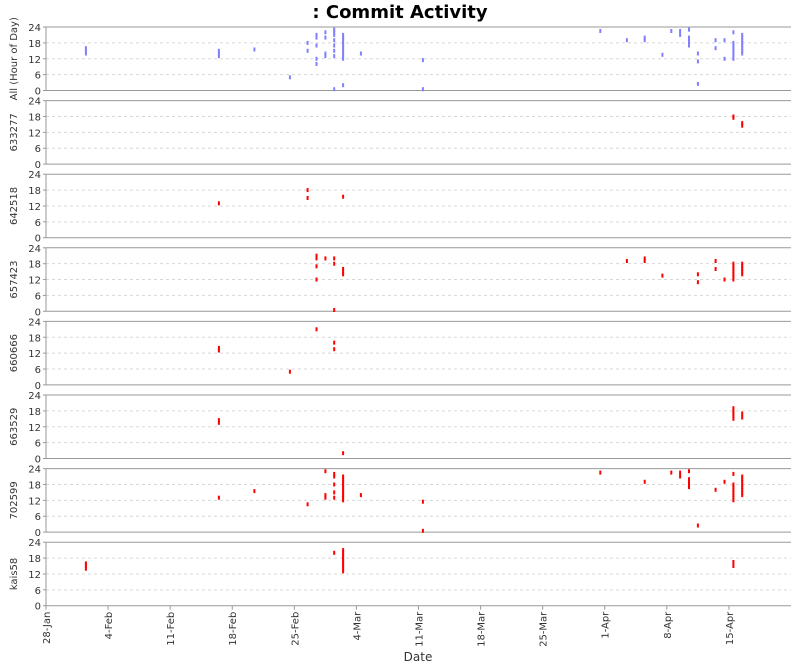  What do you see at coordinates (47, 628) in the screenshot?
I see `x-tick-label: 28-Jan` at bounding box center [47, 628].